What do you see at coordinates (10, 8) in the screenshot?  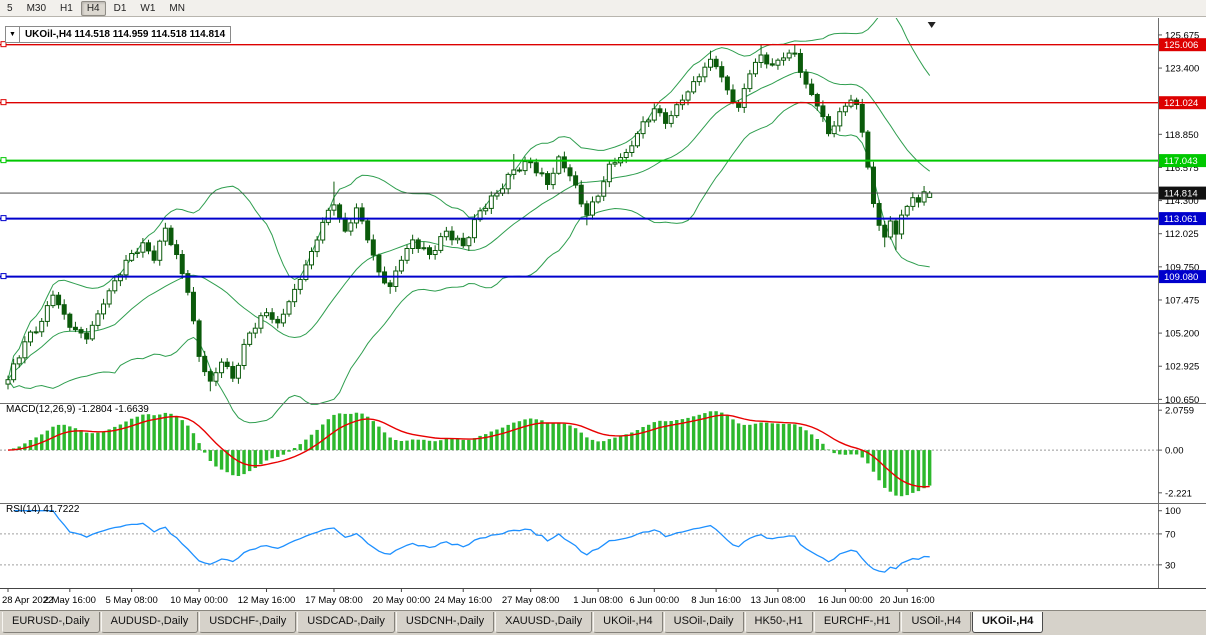 I see `timeframe-button-5: 5` at bounding box center [10, 8].